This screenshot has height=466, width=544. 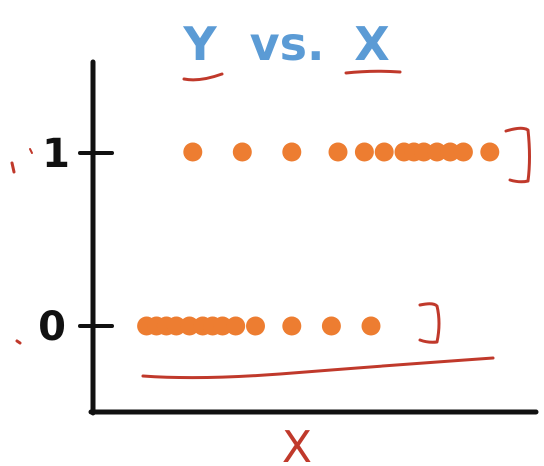 I want to click on title-part-y: Y, so click(x=199, y=44).